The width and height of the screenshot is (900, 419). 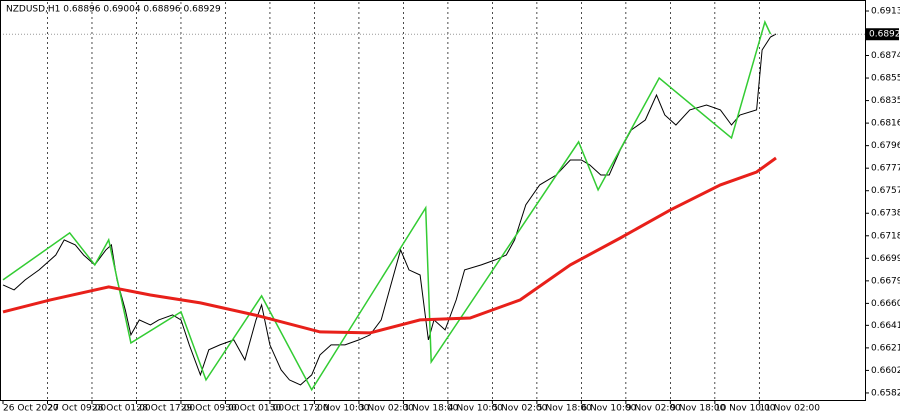 What do you see at coordinates (885, 56) in the screenshot?
I see `y-tick-label: 0.68745` at bounding box center [885, 56].